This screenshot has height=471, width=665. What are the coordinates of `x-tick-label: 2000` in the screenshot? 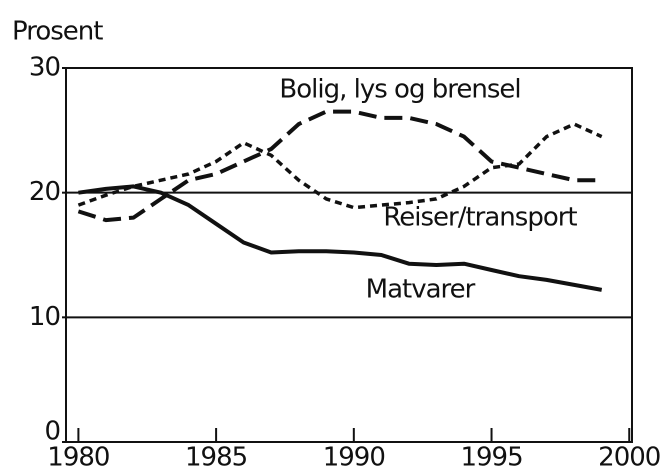 It's located at (629, 457).